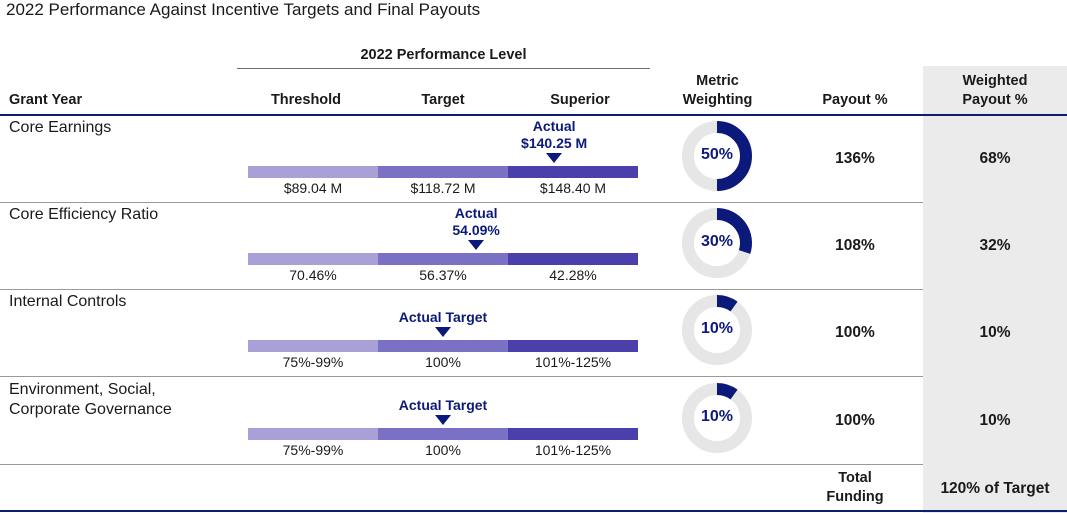 This screenshot has height=513, width=1067. I want to click on row-label-line: Internal Controls, so click(68, 301).